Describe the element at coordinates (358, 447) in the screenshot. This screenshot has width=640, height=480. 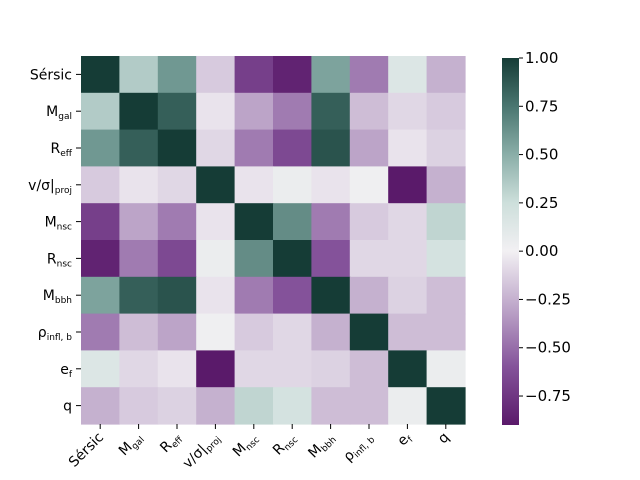
I see `x-tick-label: ρinfl, b` at that location.